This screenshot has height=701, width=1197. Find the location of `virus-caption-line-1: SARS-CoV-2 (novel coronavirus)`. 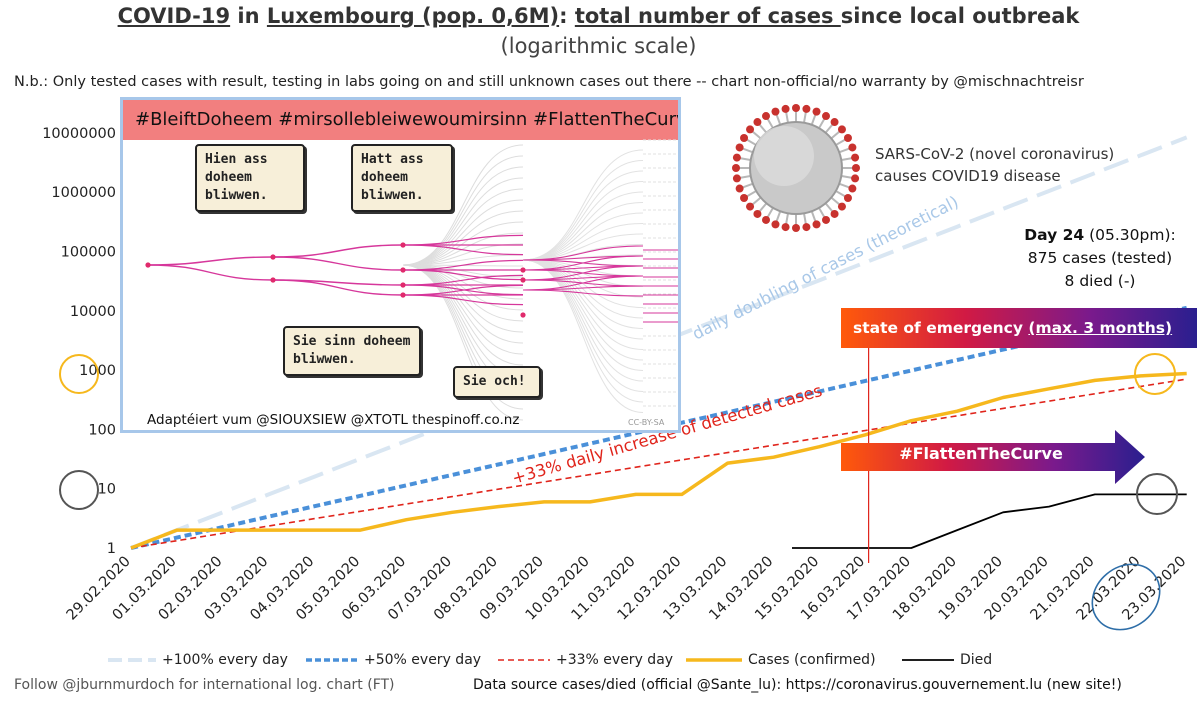

virus-caption-line-1: SARS-CoV-2 (novel coronavirus) is located at coordinates (995, 154).